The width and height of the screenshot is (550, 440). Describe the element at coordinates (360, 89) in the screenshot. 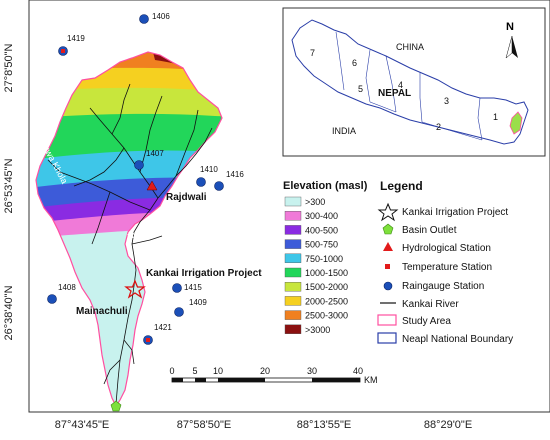

I see `region-5-label: 5` at that location.